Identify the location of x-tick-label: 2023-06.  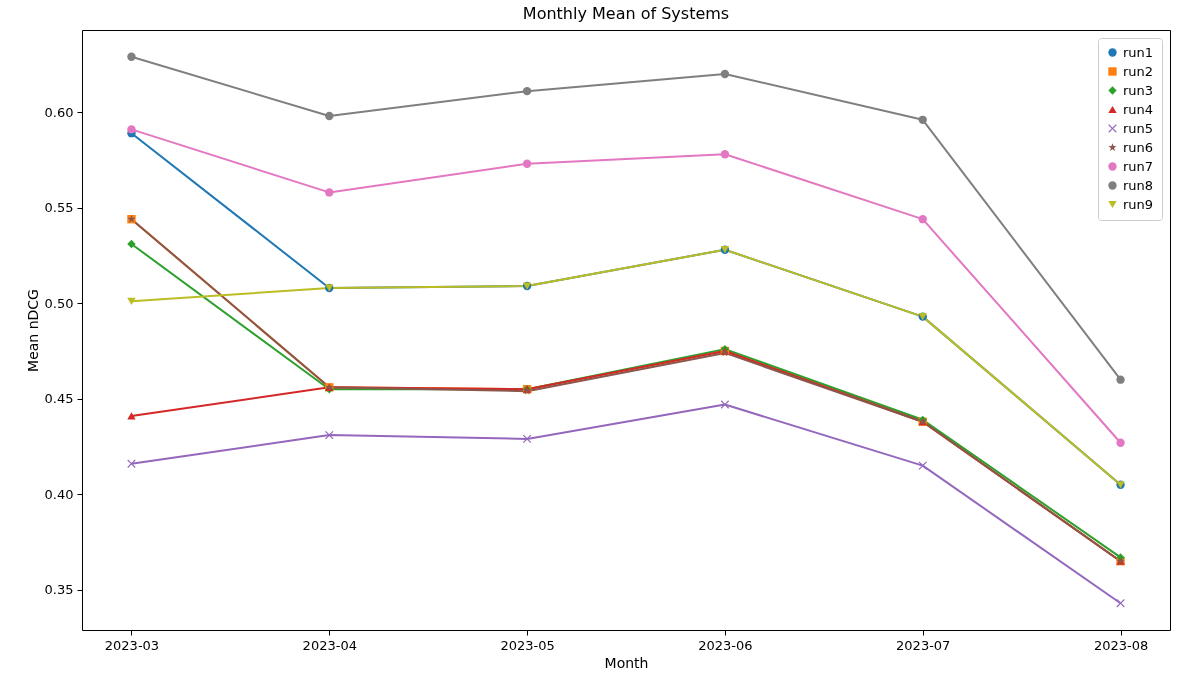
(725, 645).